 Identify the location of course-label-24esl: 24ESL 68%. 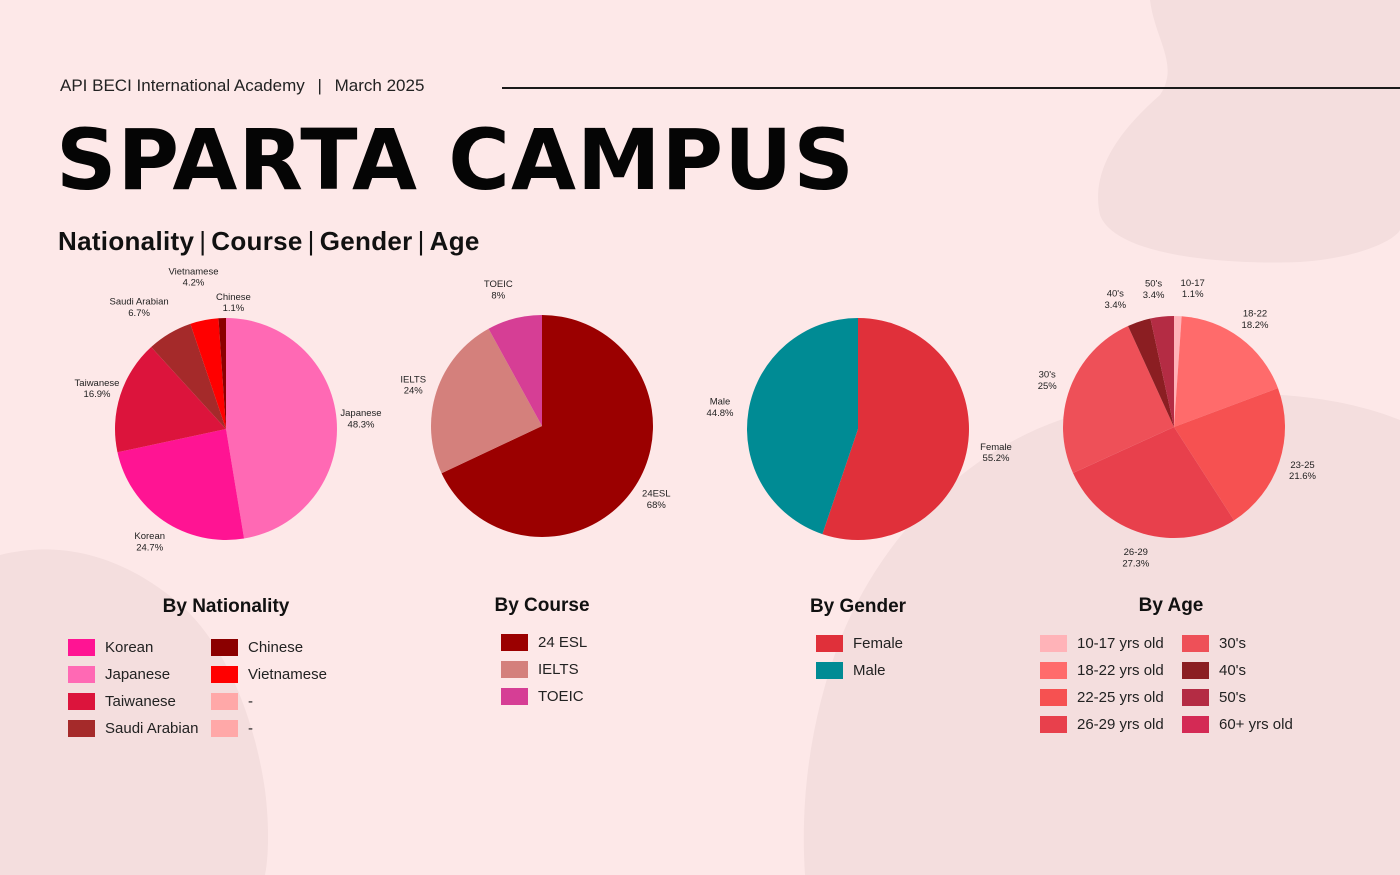
(656, 500).